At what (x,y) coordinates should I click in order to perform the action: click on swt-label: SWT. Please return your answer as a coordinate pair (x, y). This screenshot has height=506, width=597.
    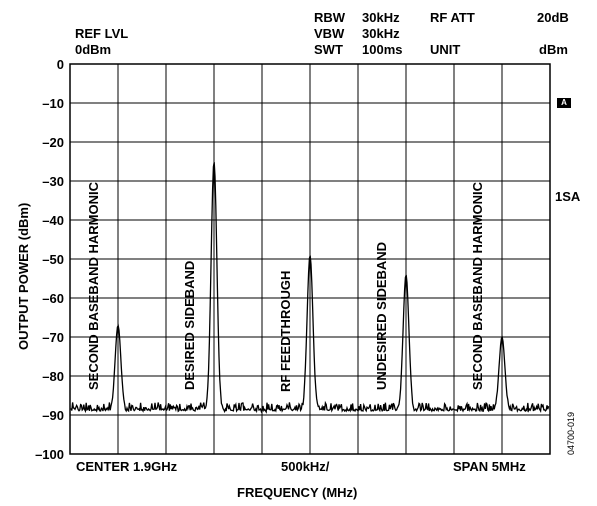
    Looking at the image, I should click on (328, 49).